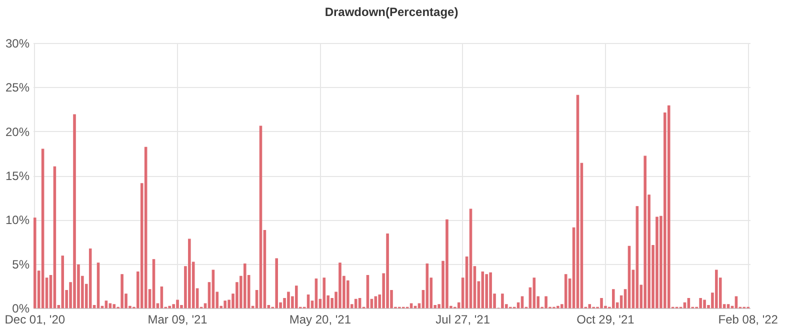  What do you see at coordinates (17, 87) in the screenshot?
I see `y-tick-label: 25%` at bounding box center [17, 87].